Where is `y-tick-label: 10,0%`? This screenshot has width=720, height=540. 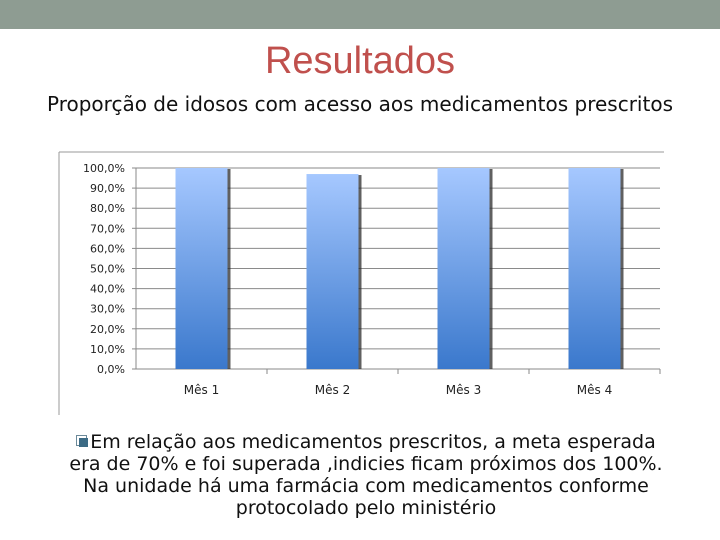
y-tick-label: 10,0% is located at coordinates (107, 349).